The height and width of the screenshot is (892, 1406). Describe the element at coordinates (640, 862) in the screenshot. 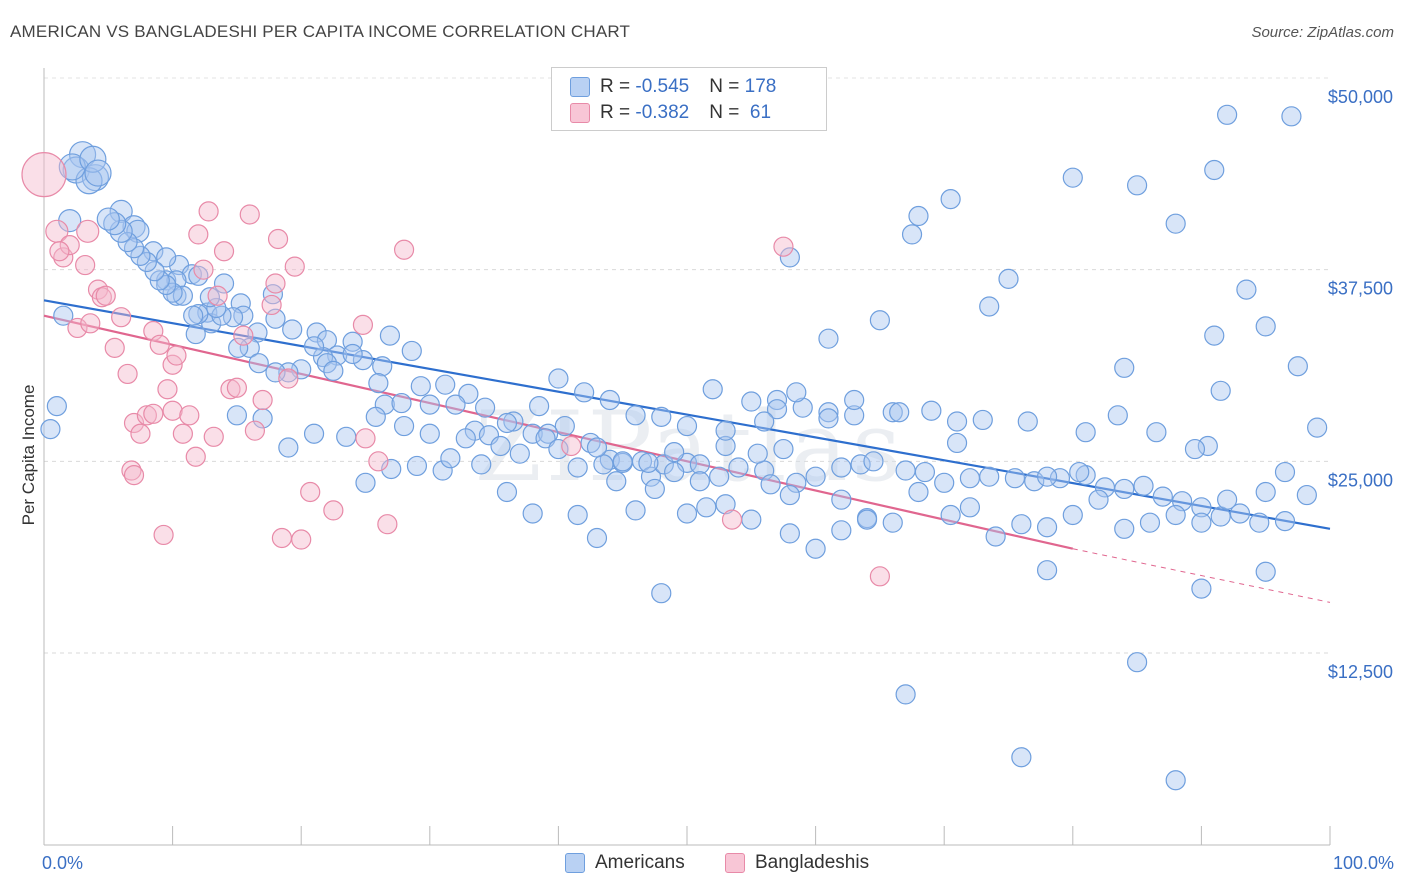

I see `bottom-legend-label-americans: Americans` at that location.